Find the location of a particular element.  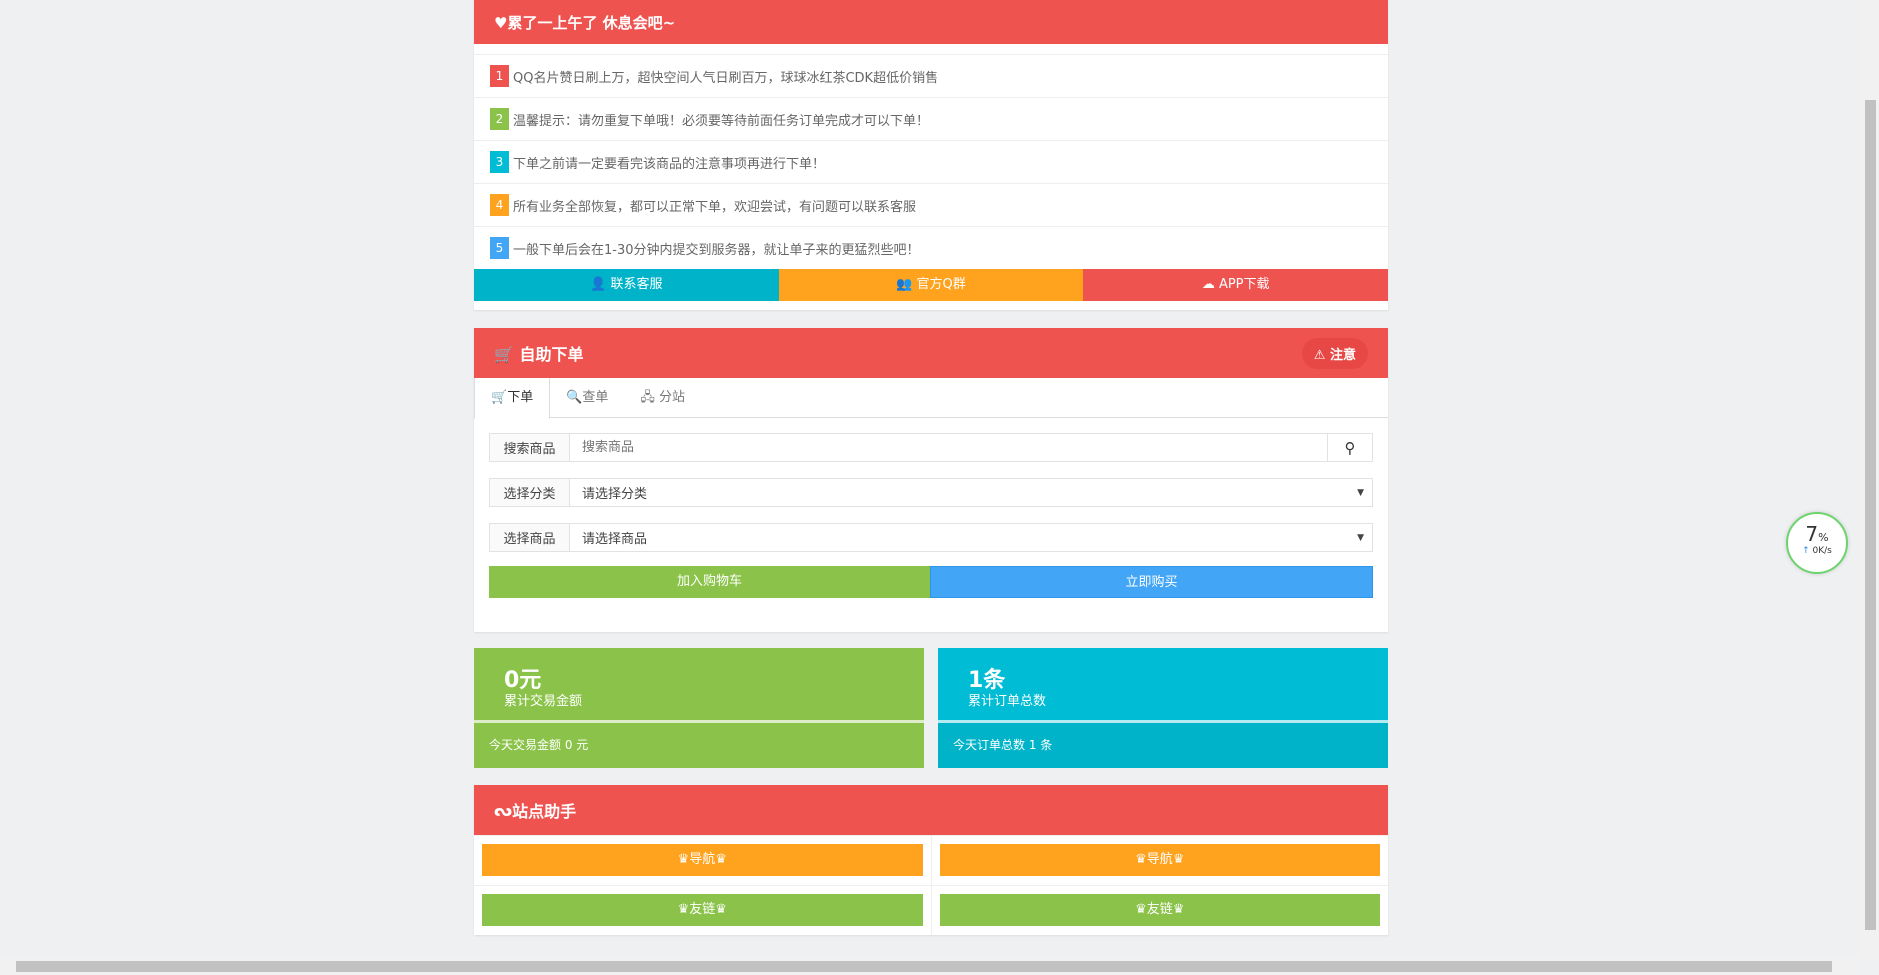

stat-today: 今天订单总数 1 条 is located at coordinates (1003, 745).